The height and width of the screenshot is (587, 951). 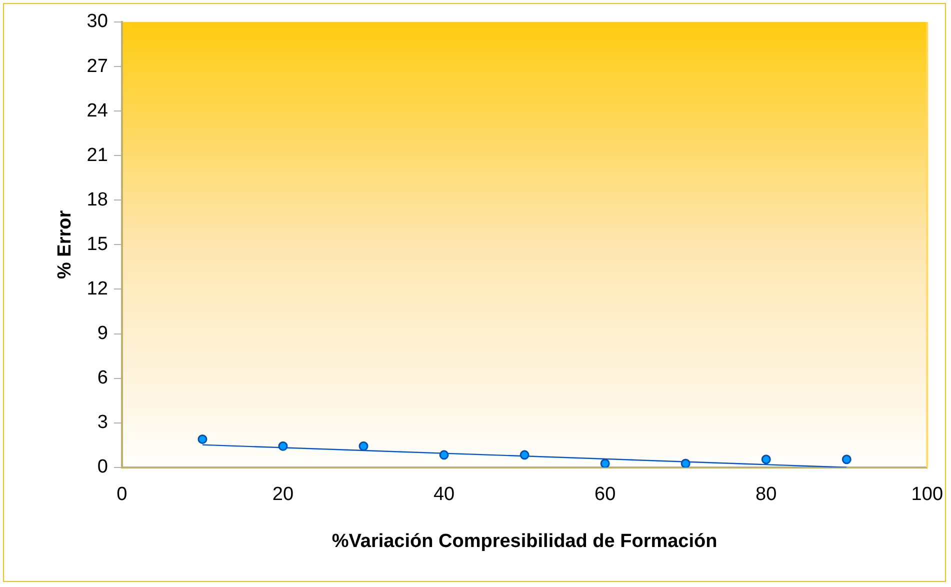 What do you see at coordinates (525, 541) in the screenshot?
I see `x-axis-title: %Variación Compresibilidad de Formación` at bounding box center [525, 541].